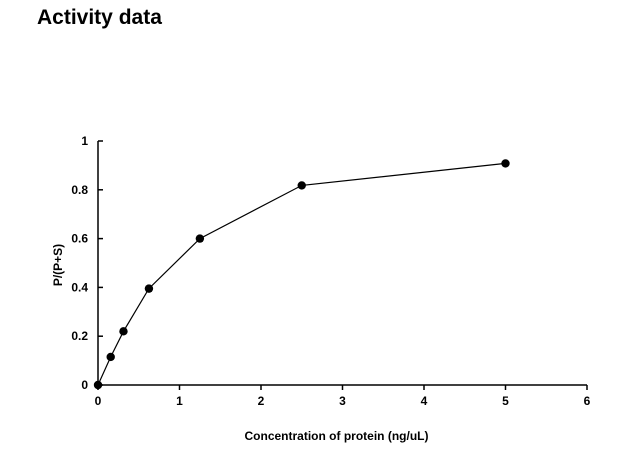 The image size is (637, 464). I want to click on y-tick-label: 1, so click(84, 141).